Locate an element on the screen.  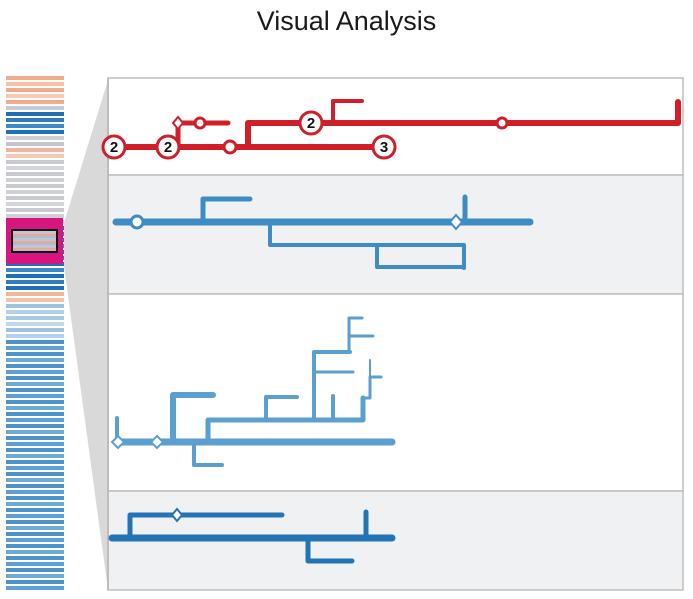
red-diamond-marker is located at coordinates (178, 123).